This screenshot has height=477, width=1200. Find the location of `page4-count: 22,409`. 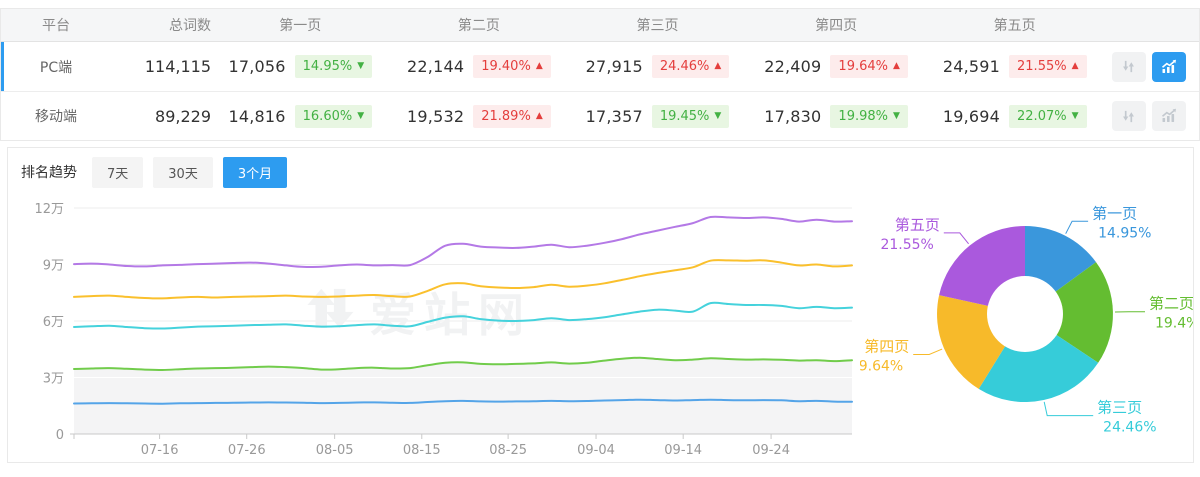

page4-count: 22,409 is located at coordinates (792, 66).